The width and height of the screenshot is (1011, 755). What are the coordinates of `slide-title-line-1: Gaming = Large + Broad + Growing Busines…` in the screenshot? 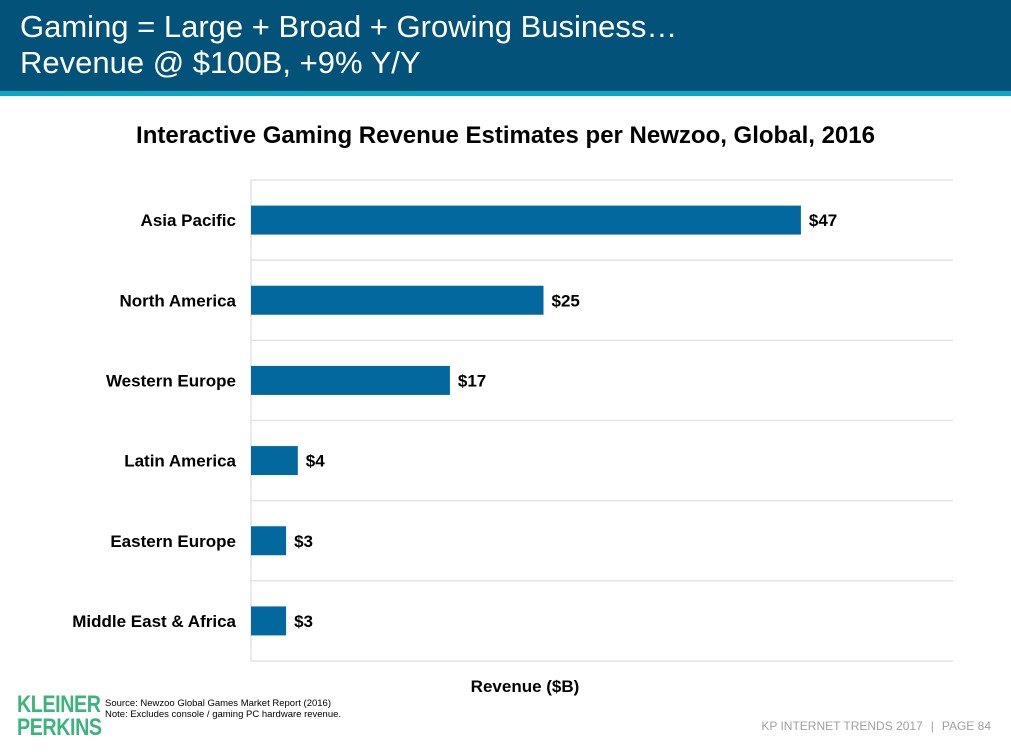 It's located at (349, 26).